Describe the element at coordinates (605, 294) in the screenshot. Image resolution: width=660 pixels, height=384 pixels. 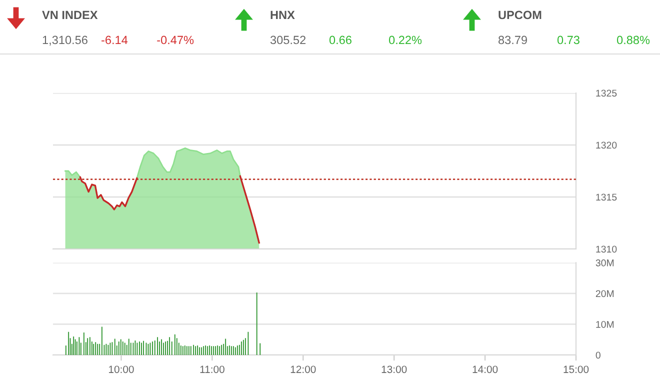
I see `y-tick-label: 20M` at that location.